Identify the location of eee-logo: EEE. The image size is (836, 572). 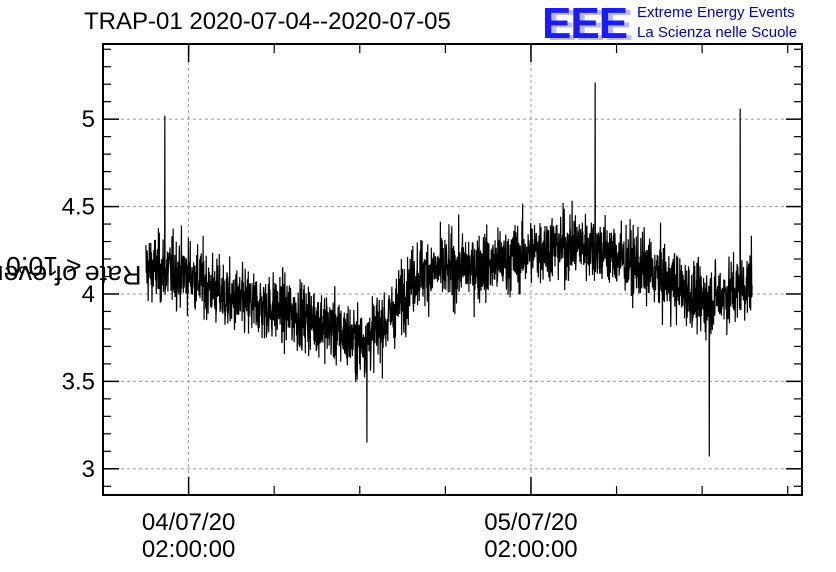
(585, 24).